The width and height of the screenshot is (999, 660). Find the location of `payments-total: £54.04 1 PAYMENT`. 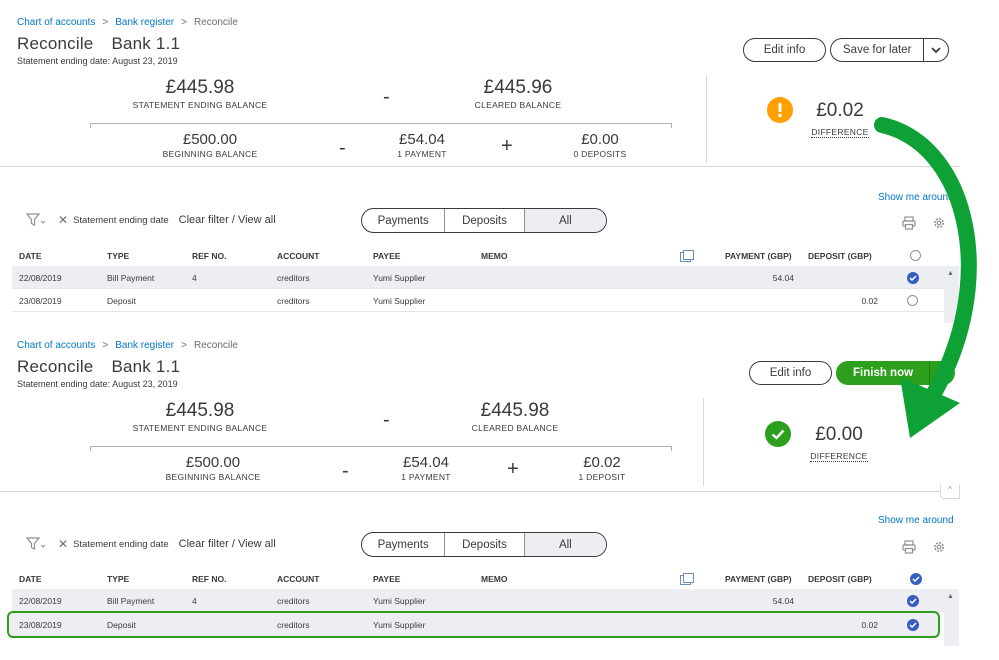

payments-total: £54.04 1 PAYMENT is located at coordinates (426, 468).